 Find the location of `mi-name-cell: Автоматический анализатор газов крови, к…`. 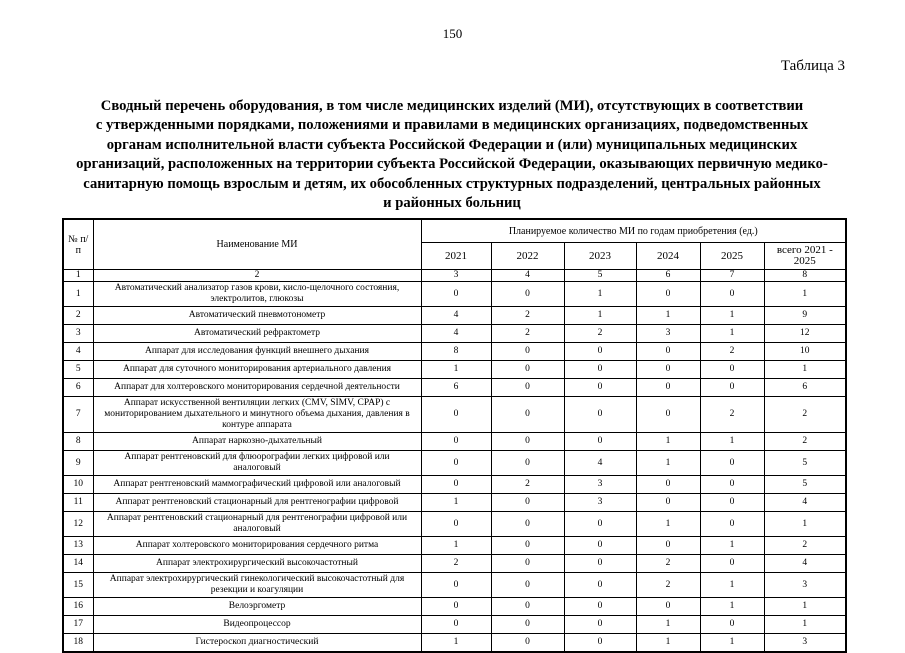

mi-name-cell: Автоматический анализатор газов крови, к… is located at coordinates (257, 294).